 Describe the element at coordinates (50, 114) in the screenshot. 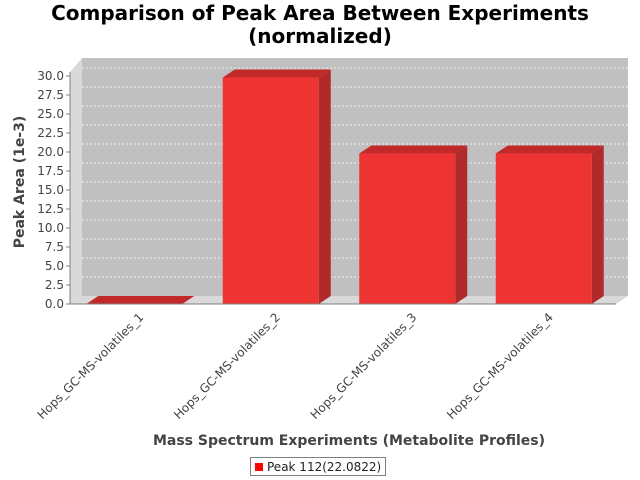

I see `y-tick-label: 25.0` at that location.